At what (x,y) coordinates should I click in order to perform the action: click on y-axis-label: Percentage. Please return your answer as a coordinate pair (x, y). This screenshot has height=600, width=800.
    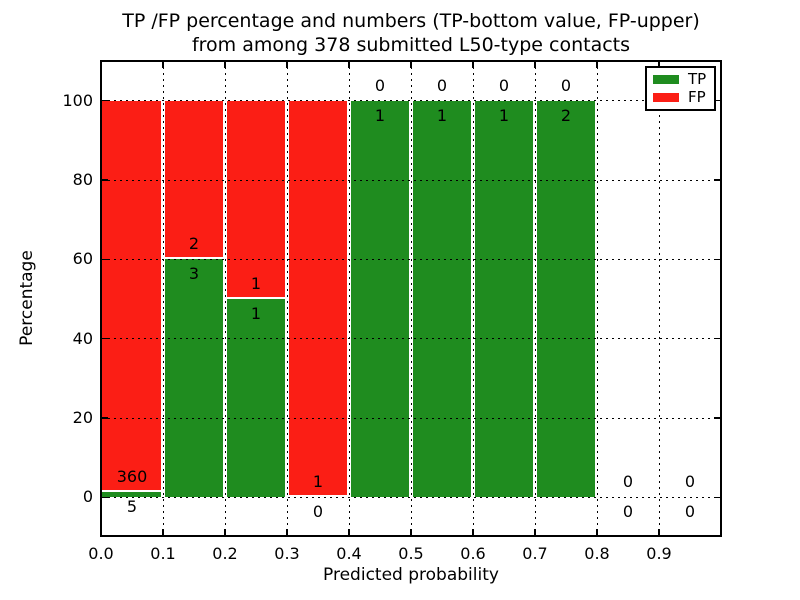
    Looking at the image, I should click on (27, 298).